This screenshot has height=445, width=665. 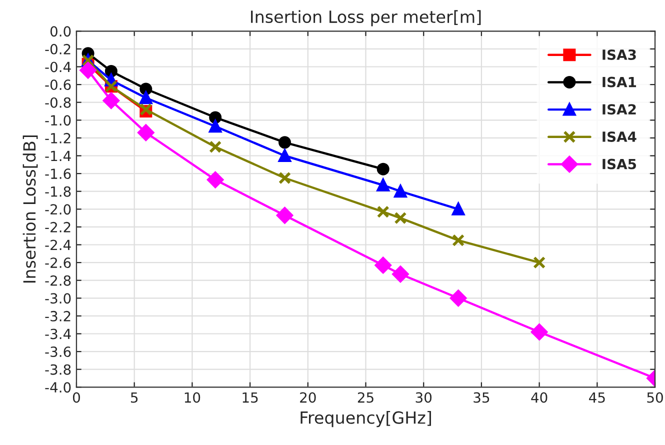 I want to click on x-axis-title: Frequency[GHz], so click(x=365, y=419).